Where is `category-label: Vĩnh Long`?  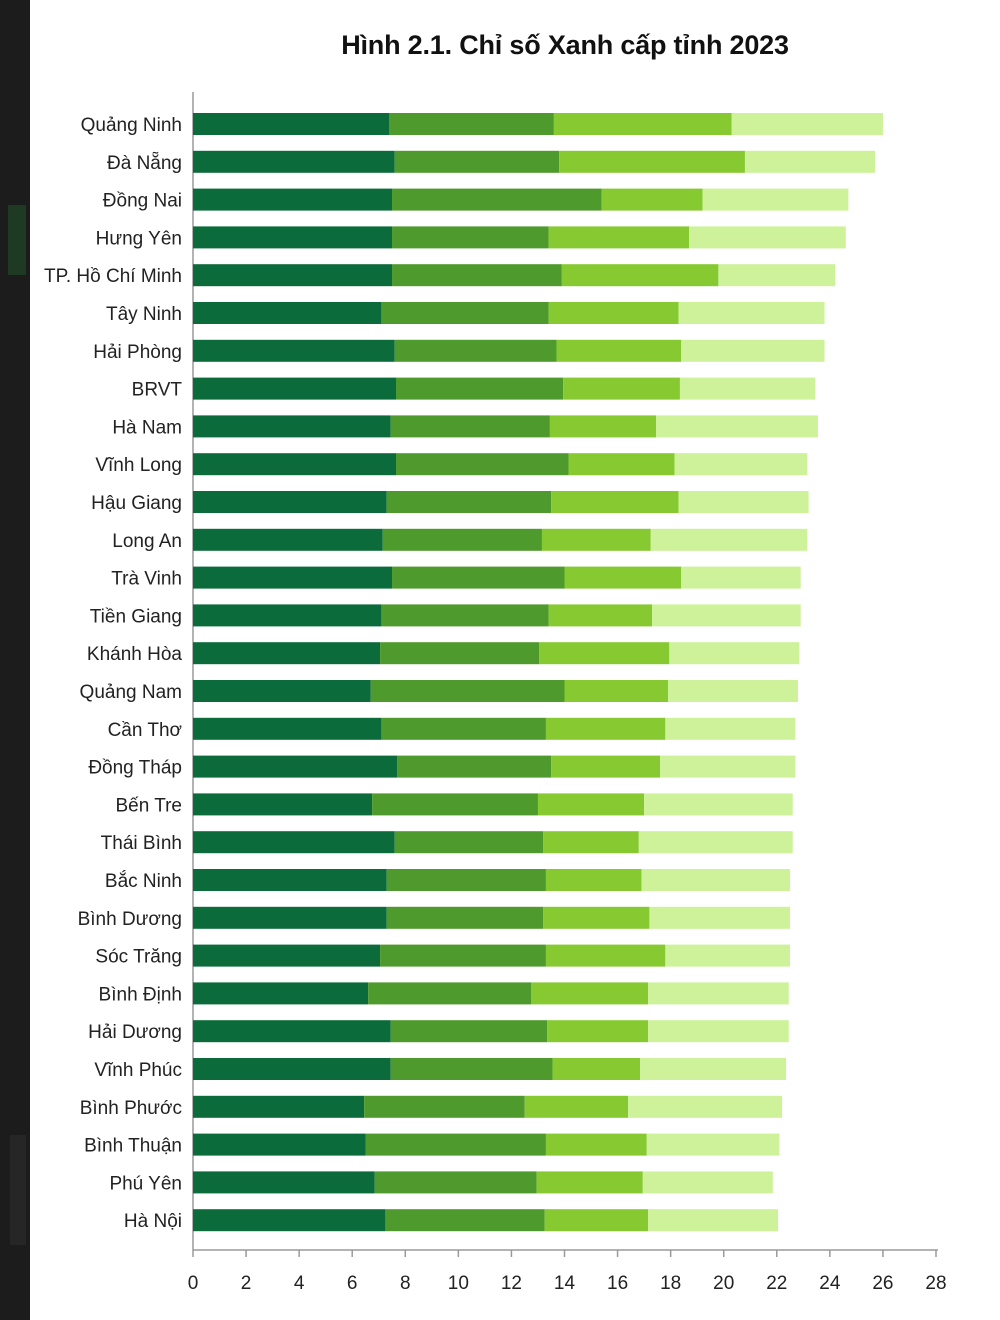 category-label: Vĩnh Long is located at coordinates (138, 465).